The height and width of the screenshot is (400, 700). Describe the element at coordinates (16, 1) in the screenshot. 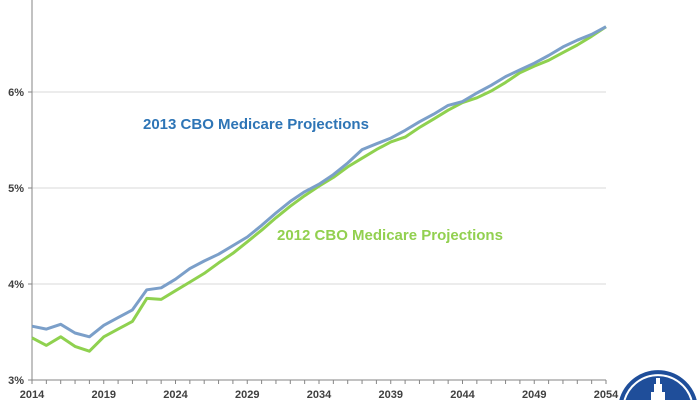

I see `y-tick-label: 7%` at that location.